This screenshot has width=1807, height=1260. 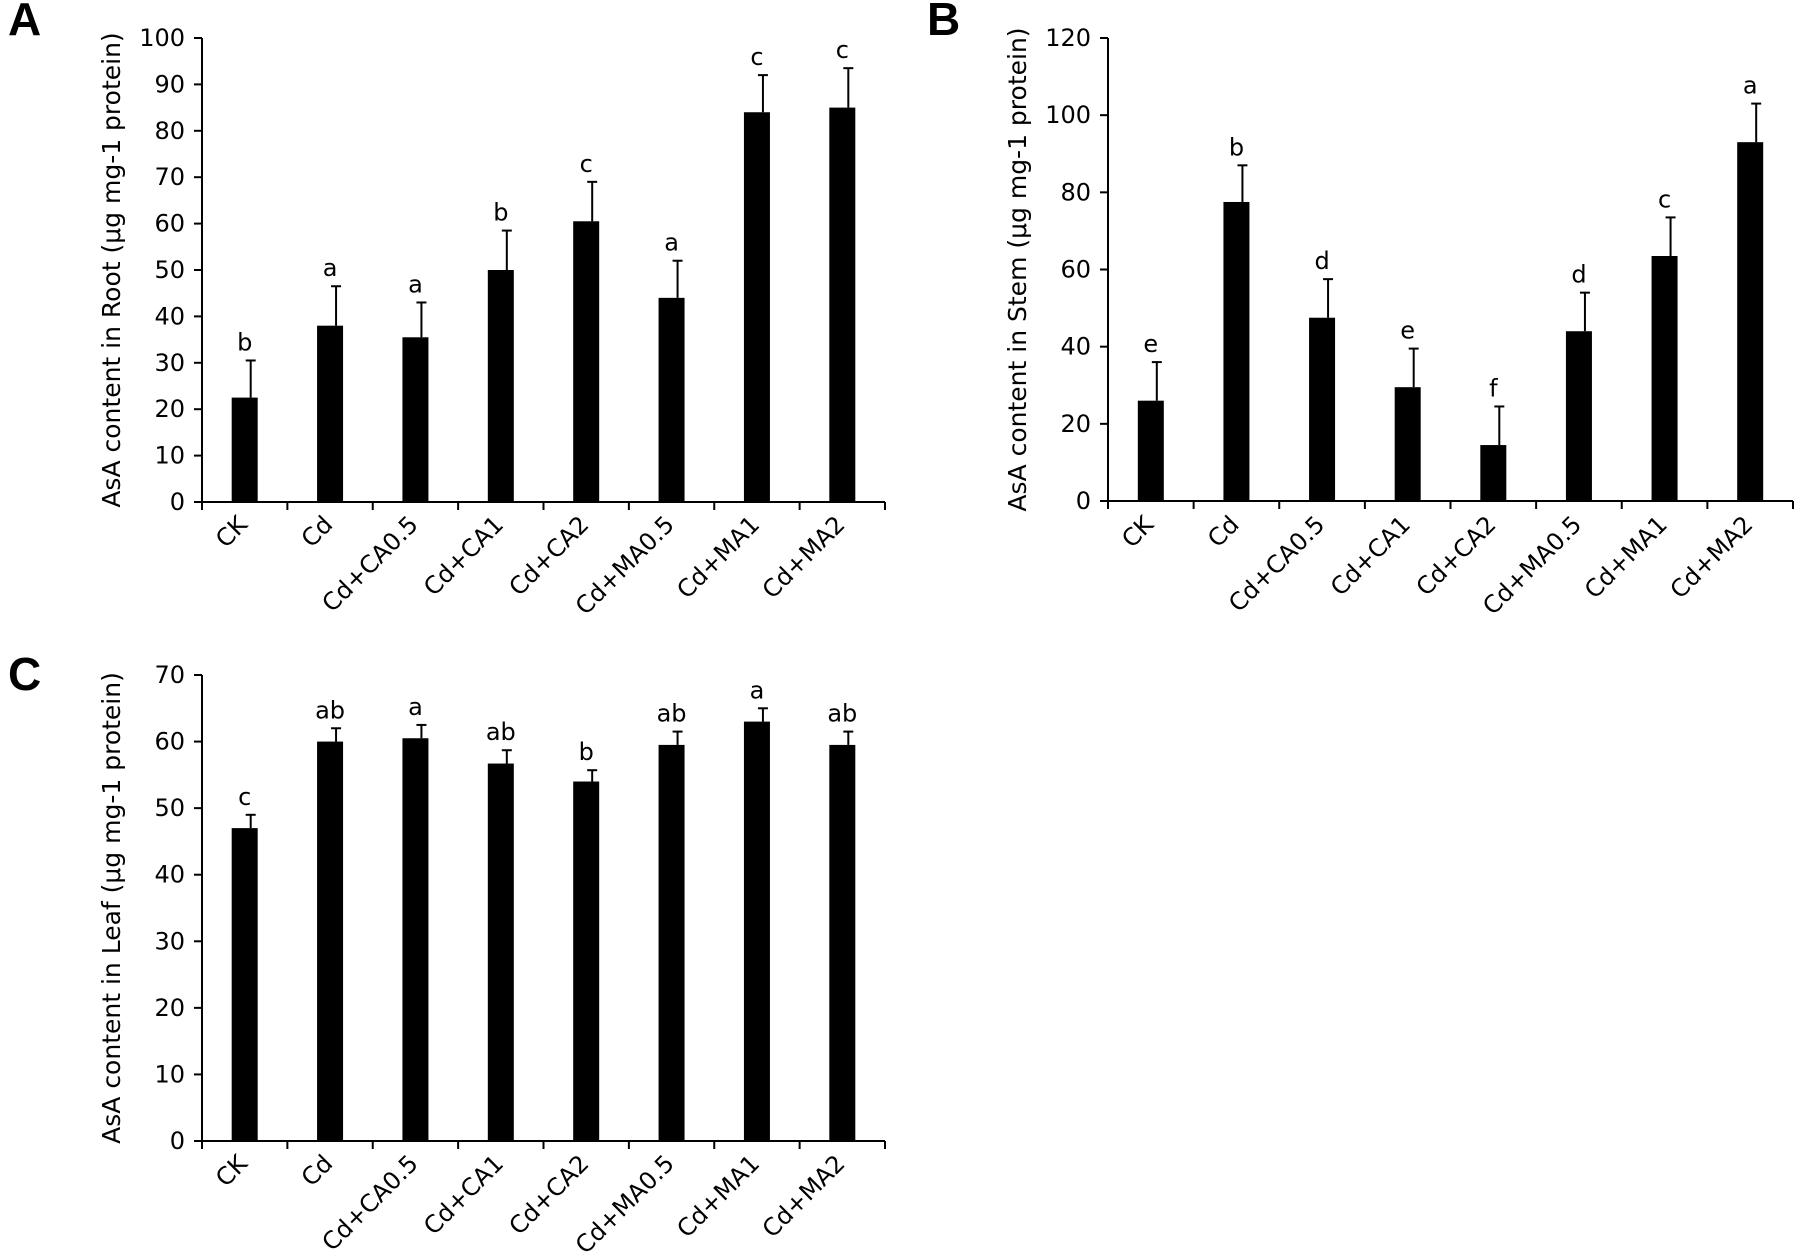 I want to click on panel-letter-c: C, so click(x=24, y=674).